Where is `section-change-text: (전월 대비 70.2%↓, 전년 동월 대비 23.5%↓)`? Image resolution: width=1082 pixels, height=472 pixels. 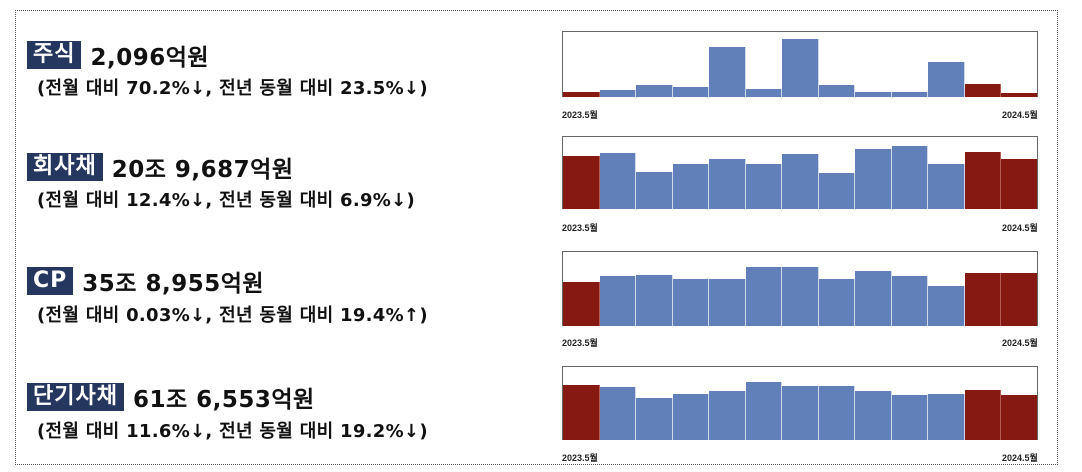
section-change-text: (전월 대비 70.2%↓, 전년 동월 대비 23.5%↓) is located at coordinates (232, 88).